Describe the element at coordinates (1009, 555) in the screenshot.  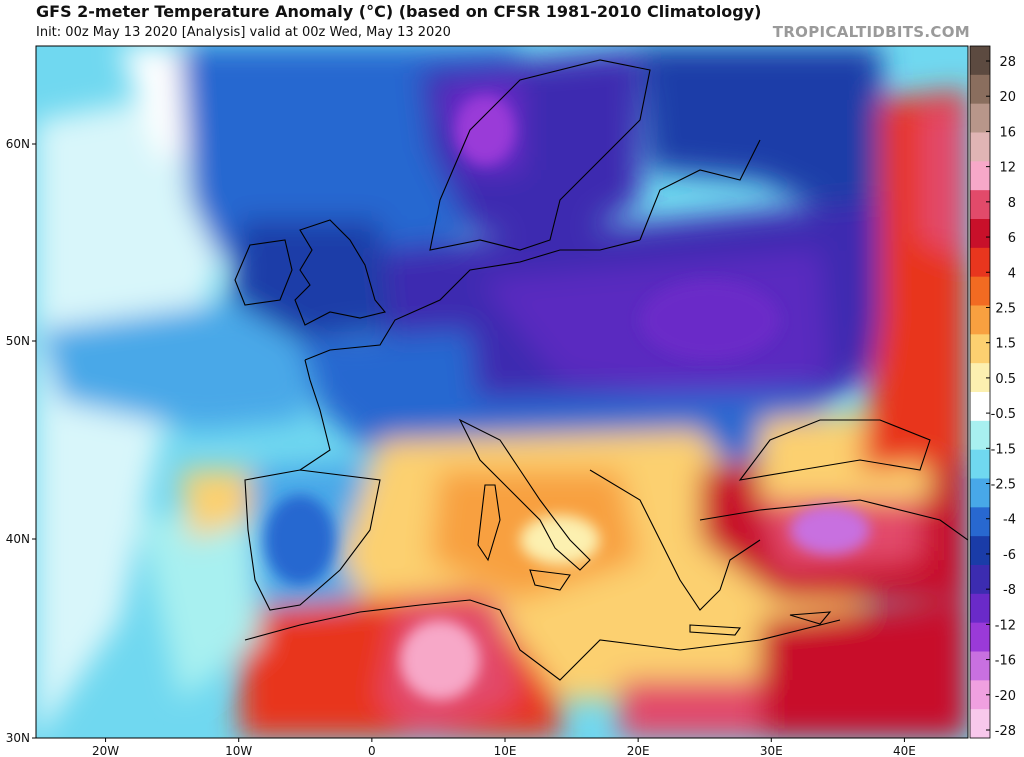
I see `colorbar-label: -6` at that location.